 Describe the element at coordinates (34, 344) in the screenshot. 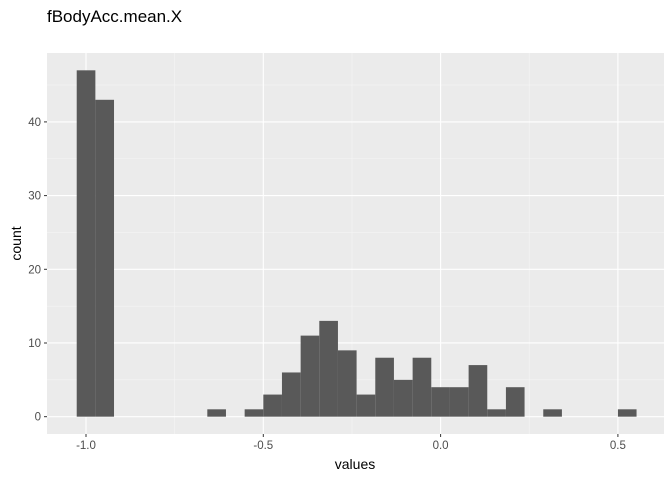

I see `y-tick-label: 10` at that location.